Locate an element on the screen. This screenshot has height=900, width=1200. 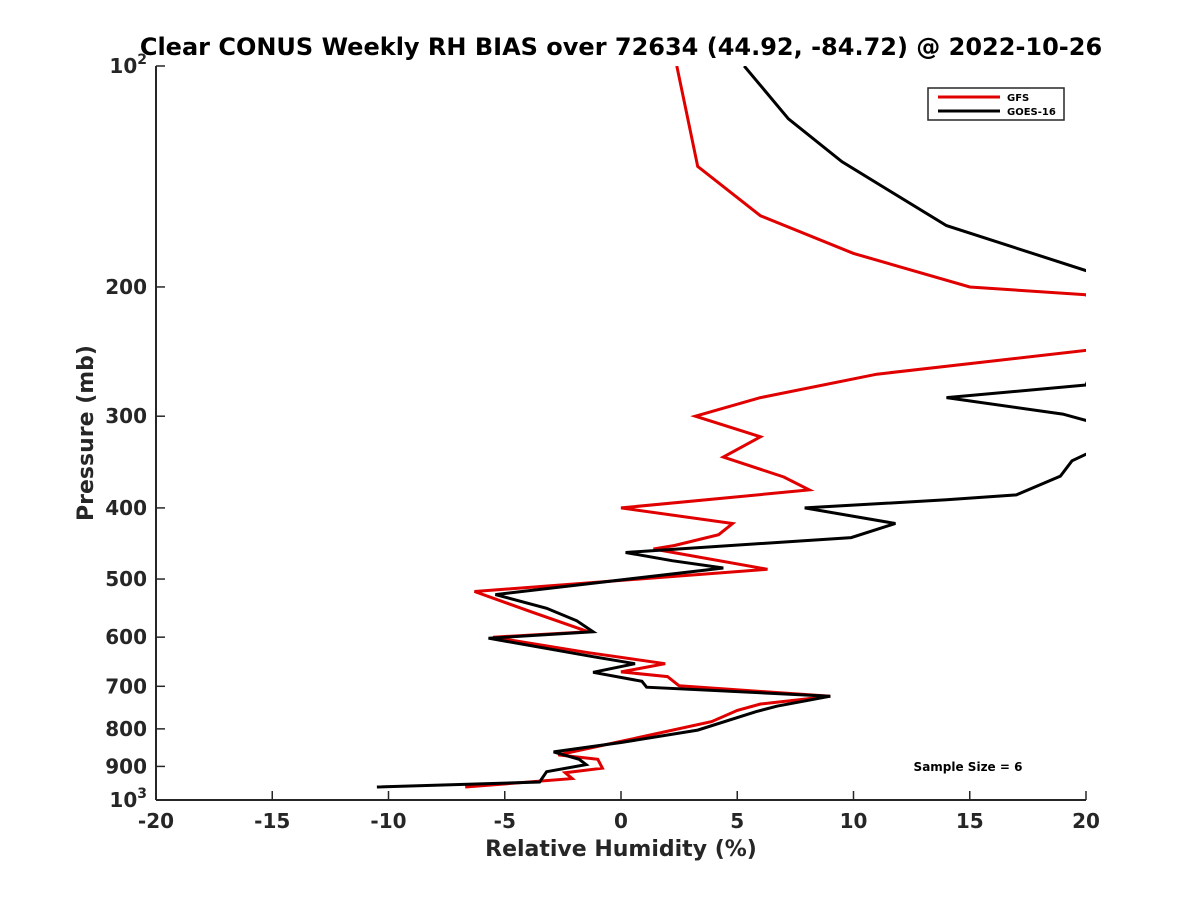
x-axis-ticks: -20 -15 -10 -5 0 5 10 15 20 is located at coordinates (619, 812).